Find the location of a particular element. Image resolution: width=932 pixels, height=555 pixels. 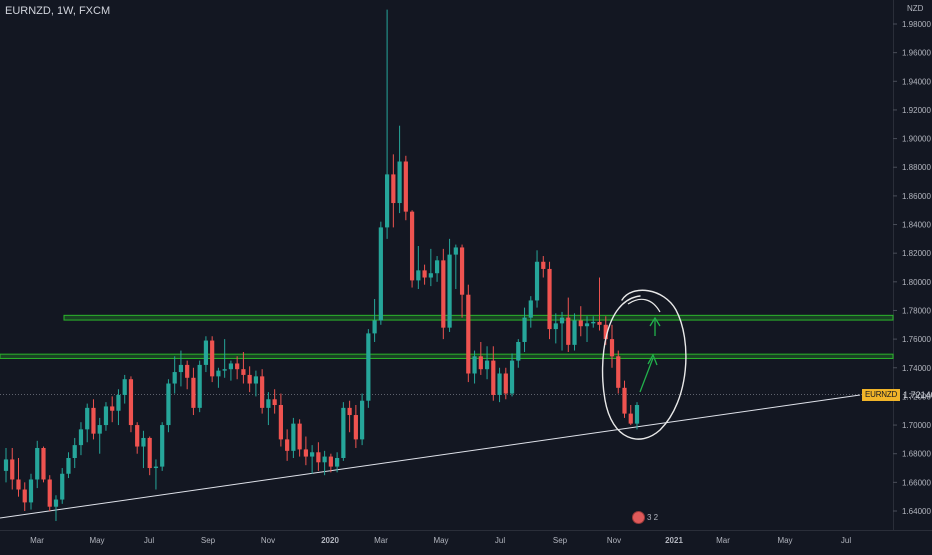

x-tick-label: May is located at coordinates (440, 540).